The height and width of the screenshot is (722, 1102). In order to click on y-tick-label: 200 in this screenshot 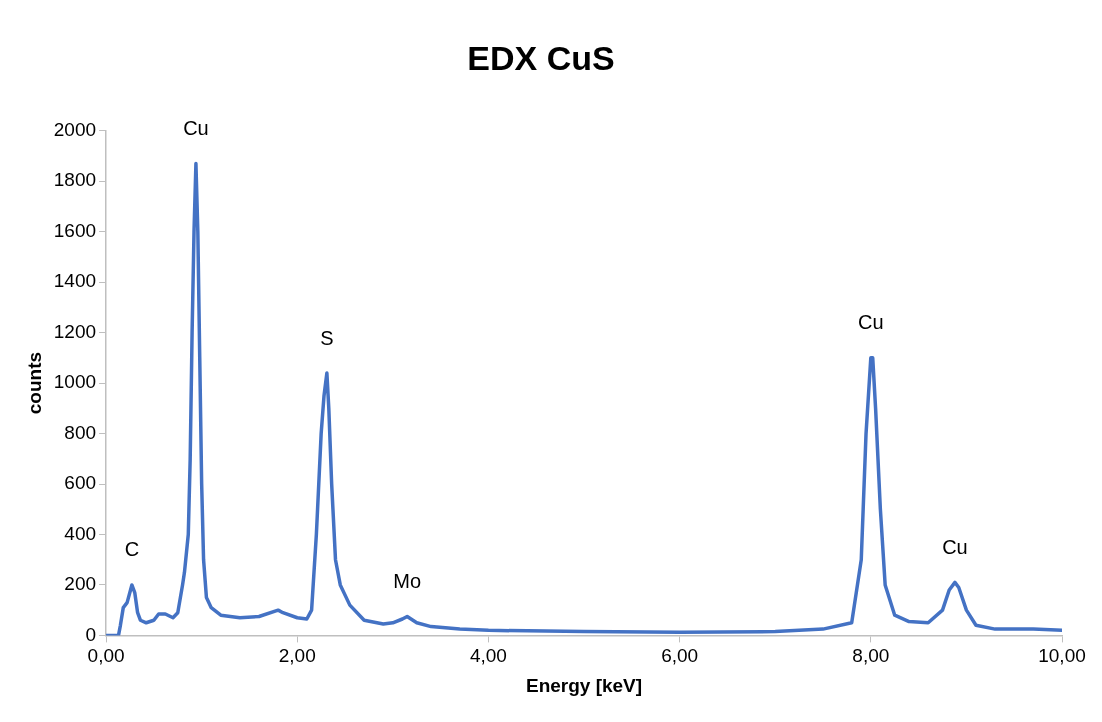, I will do `click(80, 584)`.